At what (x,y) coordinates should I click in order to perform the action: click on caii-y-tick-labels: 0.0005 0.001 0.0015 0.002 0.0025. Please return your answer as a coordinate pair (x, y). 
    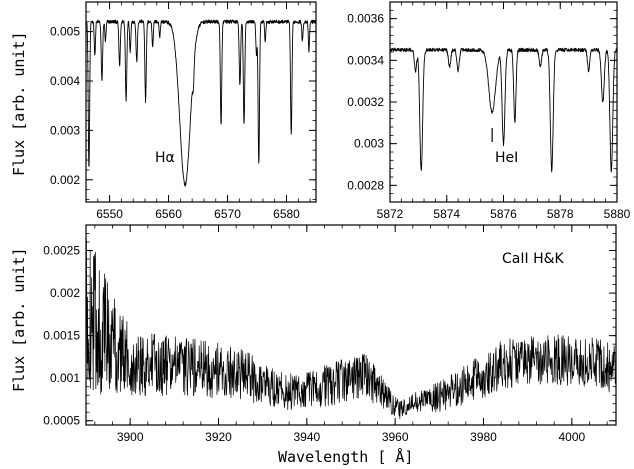
    Looking at the image, I should click on (61, 336).